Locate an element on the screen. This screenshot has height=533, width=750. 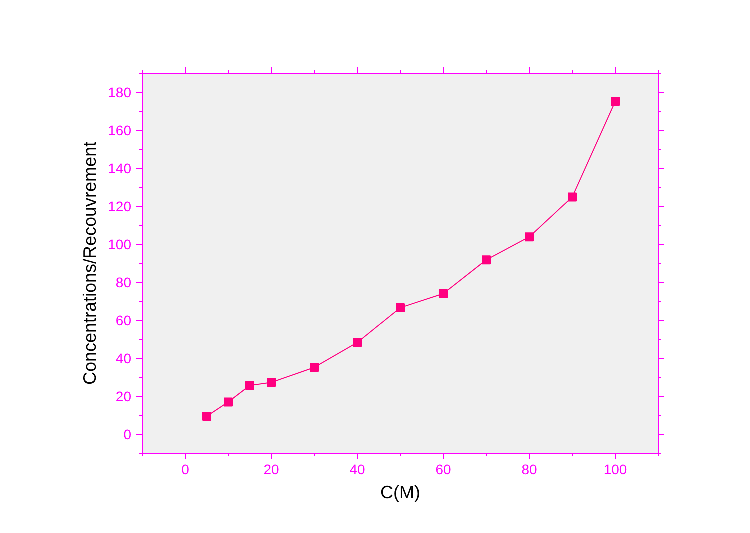
x-axis-title: C(M) is located at coordinates (400, 492).